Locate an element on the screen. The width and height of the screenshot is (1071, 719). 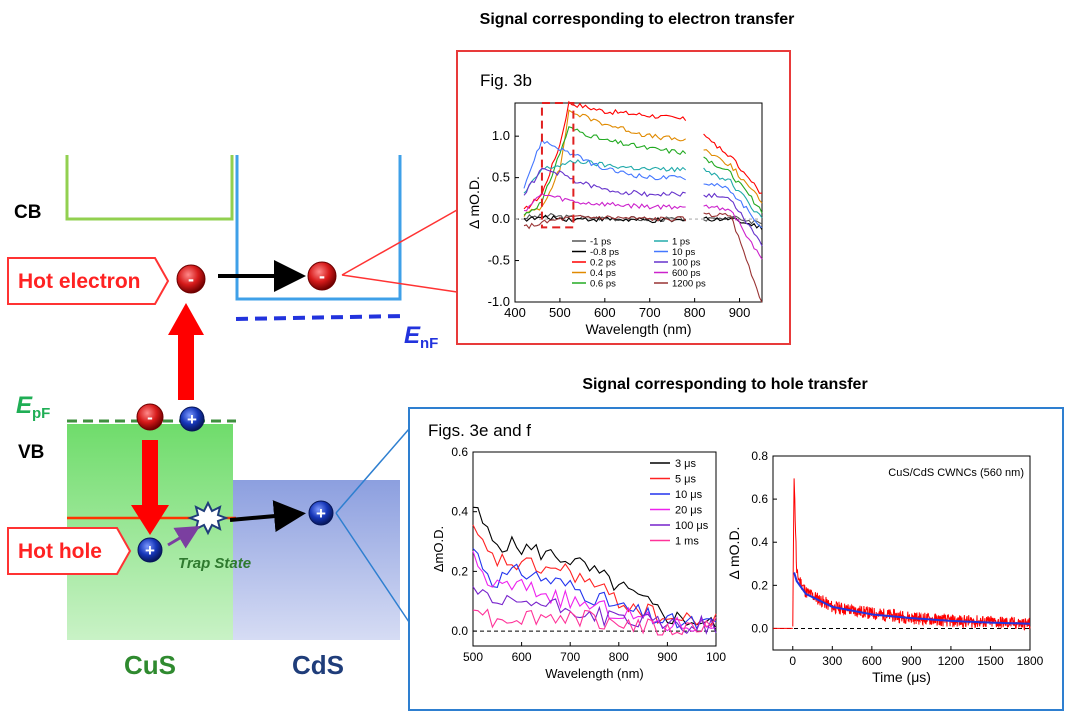
vb-label: VB is located at coordinates (31, 452).